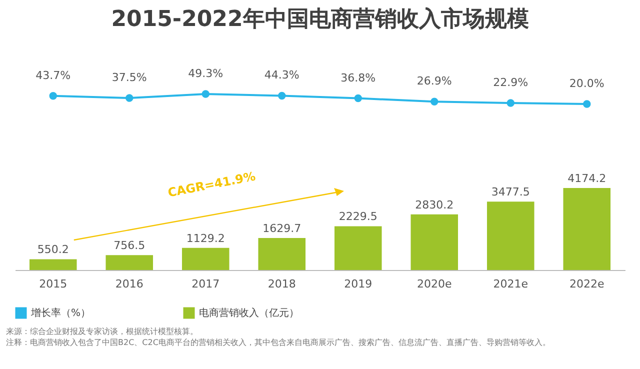 The width and height of the screenshot is (640, 369). I want to click on data-label: 37.5%, so click(129, 77).